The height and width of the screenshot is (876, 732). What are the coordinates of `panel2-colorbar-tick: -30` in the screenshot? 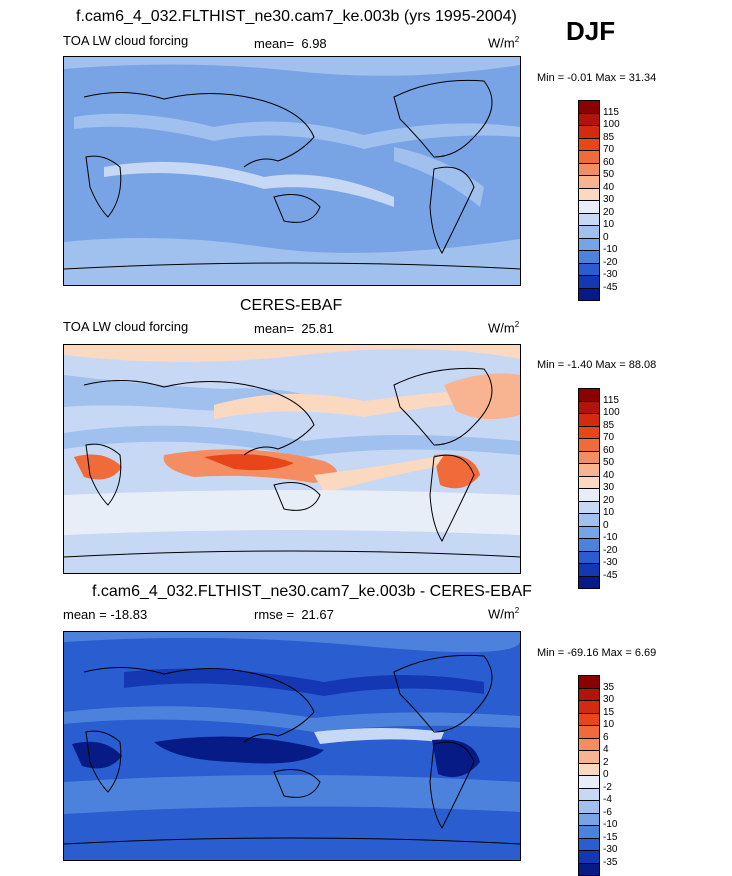 It's located at (610, 563).